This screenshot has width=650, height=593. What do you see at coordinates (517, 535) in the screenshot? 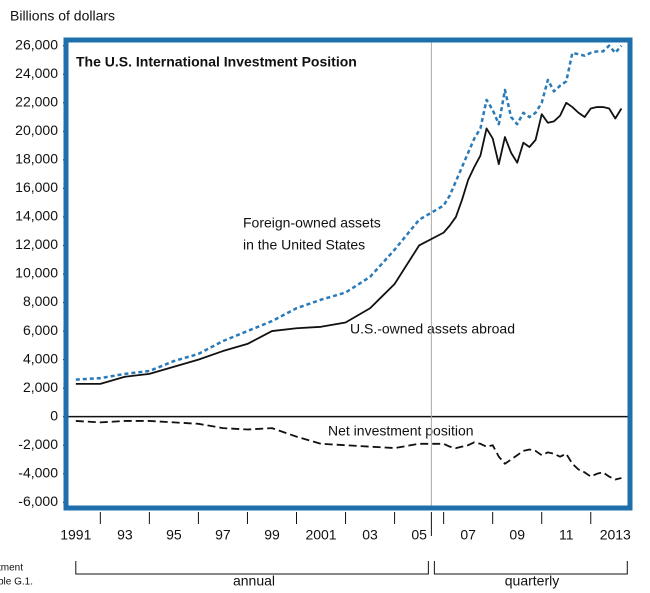
I see `x-tick-label: 09` at bounding box center [517, 535].